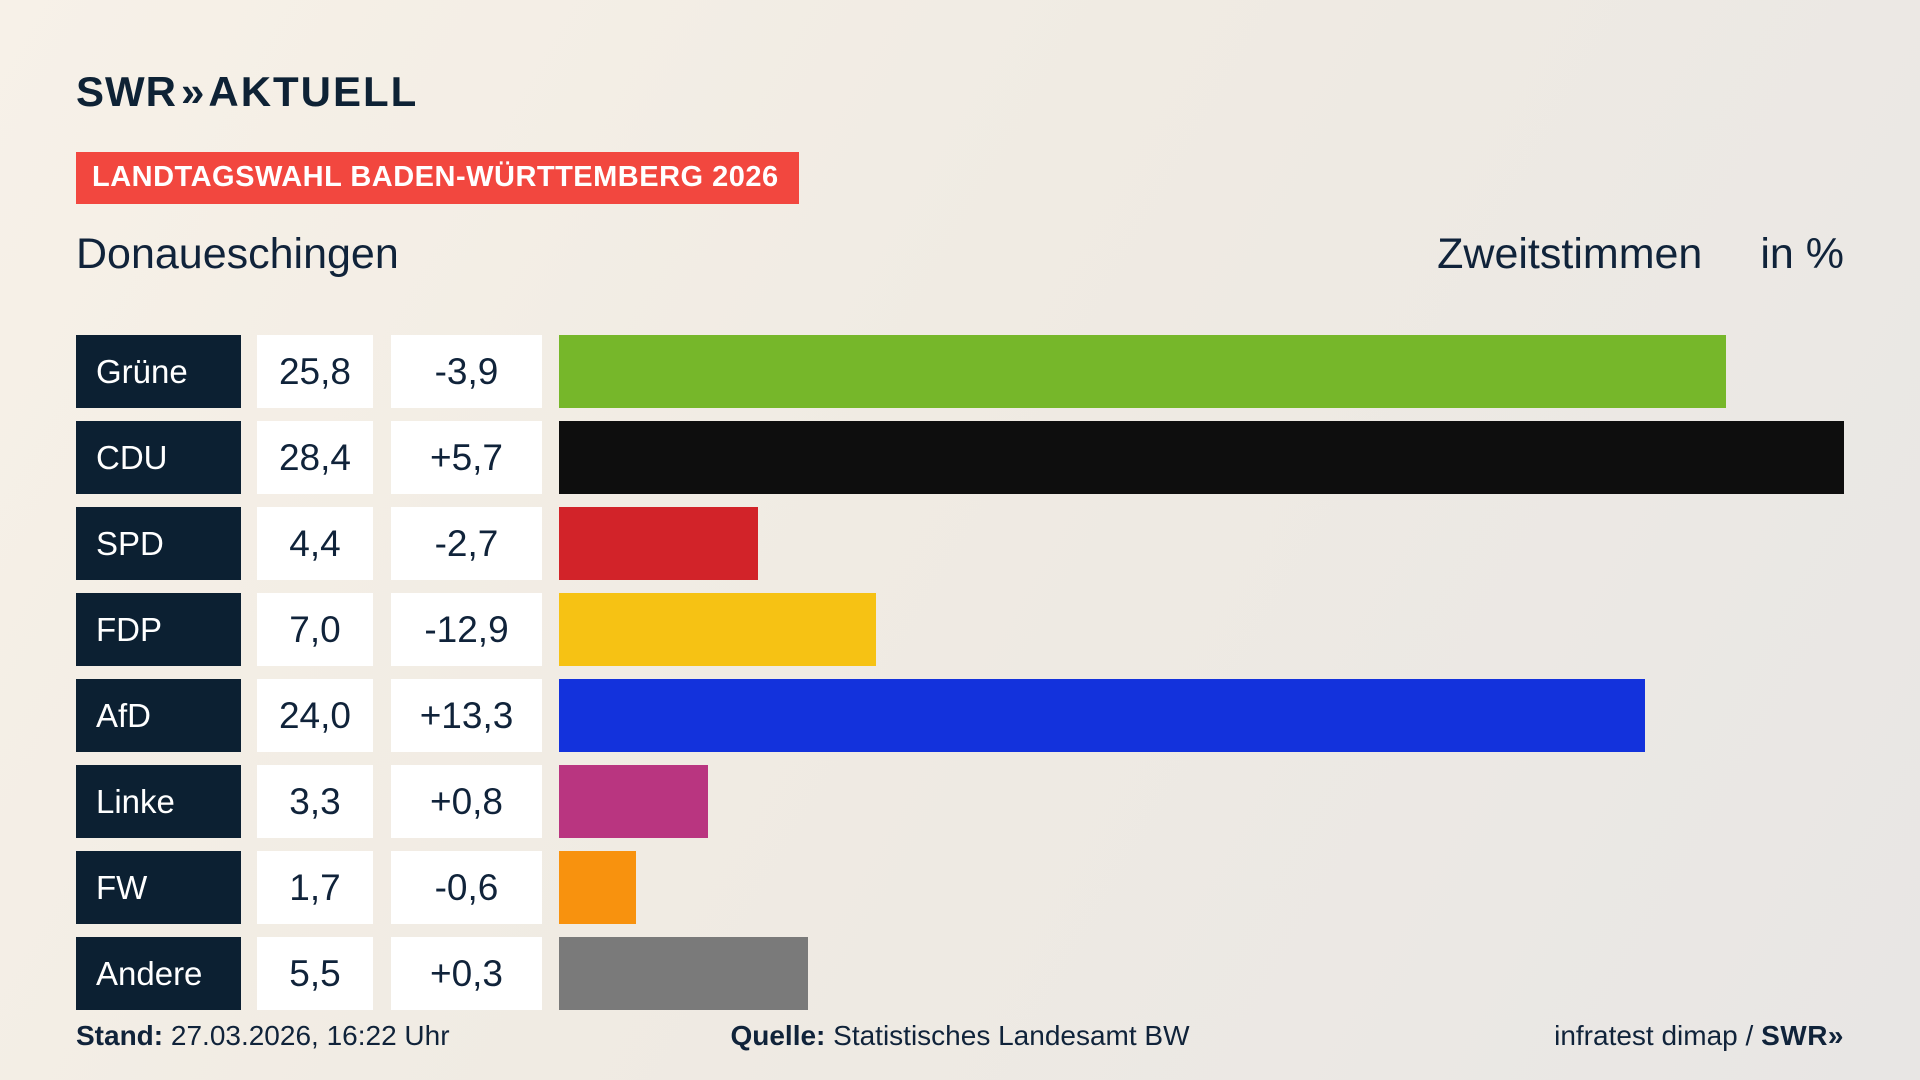 The image size is (1920, 1080). What do you see at coordinates (466, 801) in the screenshot?
I see `party-delta: +0,8` at bounding box center [466, 801].